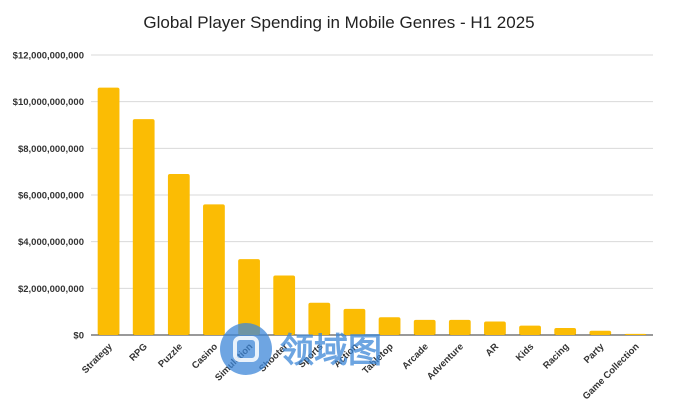 The width and height of the screenshot is (678, 410). I want to click on y-tick-label: $2,000,000,000, so click(51, 289).